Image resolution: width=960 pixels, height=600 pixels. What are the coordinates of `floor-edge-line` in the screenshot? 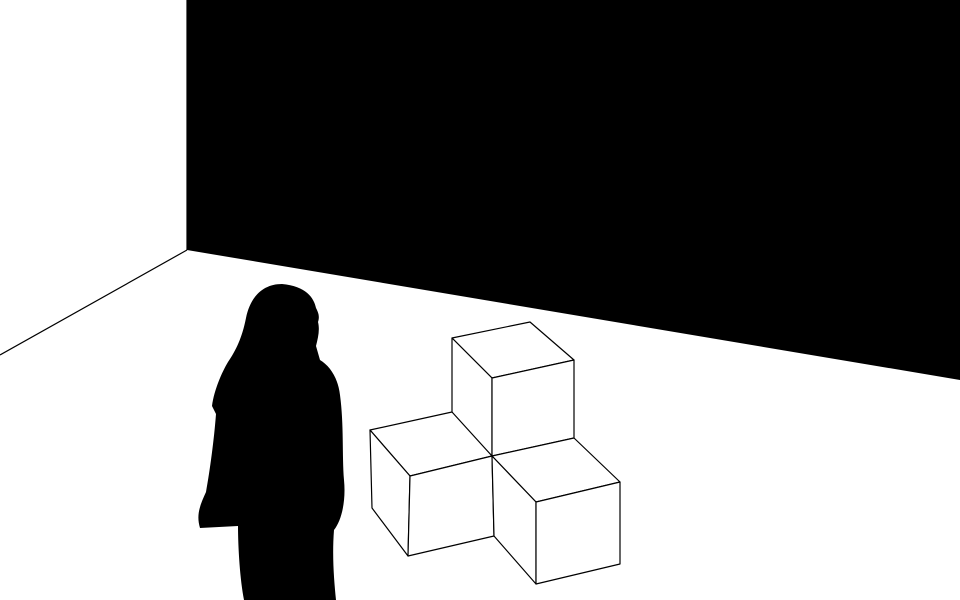 It's located at (94, 302).